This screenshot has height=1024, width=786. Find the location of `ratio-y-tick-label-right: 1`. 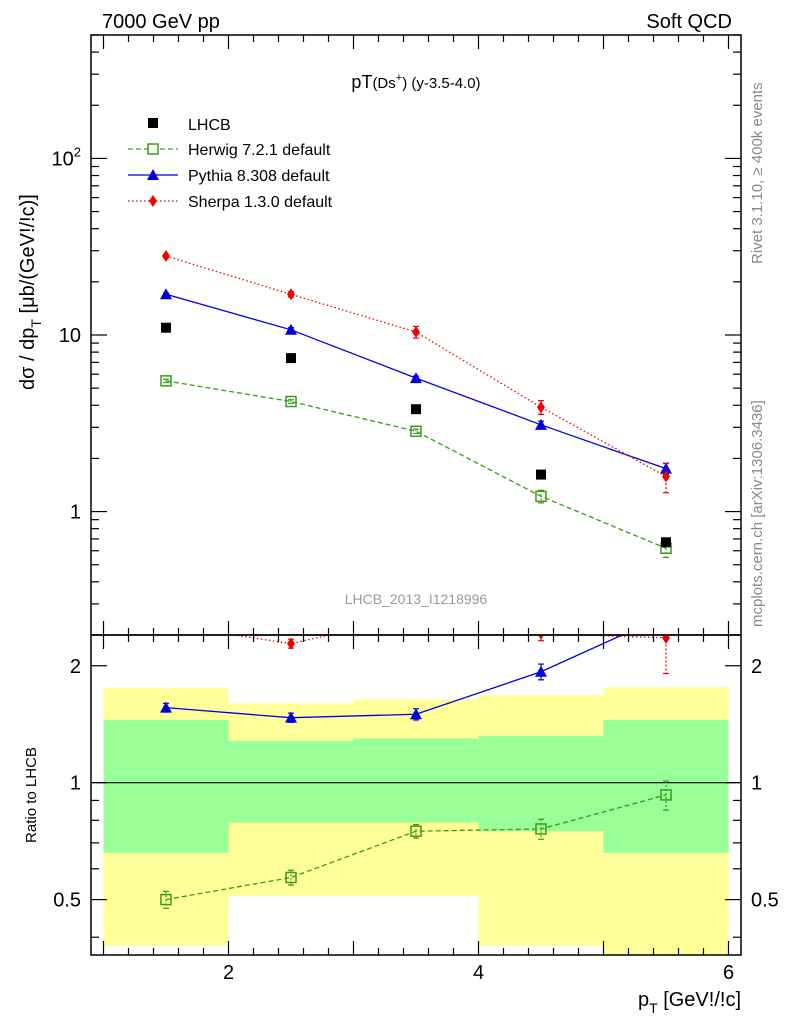

ratio-y-tick-label-right: 1 is located at coordinates (756, 784).